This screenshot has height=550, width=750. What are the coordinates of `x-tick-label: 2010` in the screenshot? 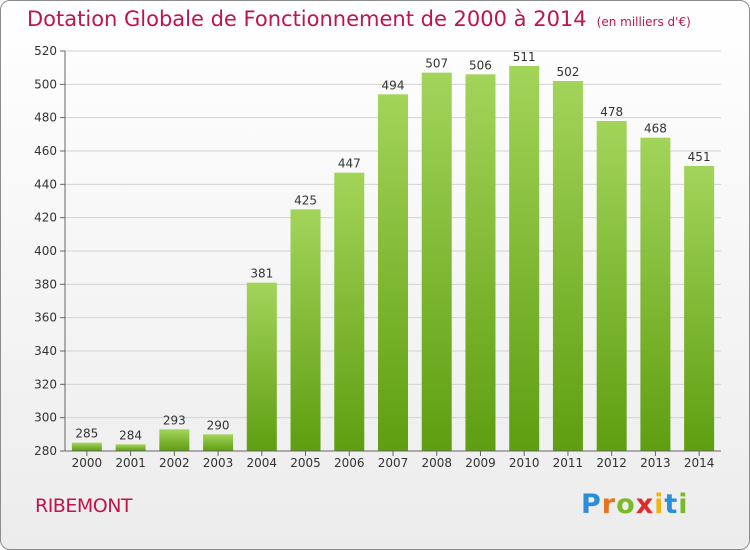 It's located at (524, 463).